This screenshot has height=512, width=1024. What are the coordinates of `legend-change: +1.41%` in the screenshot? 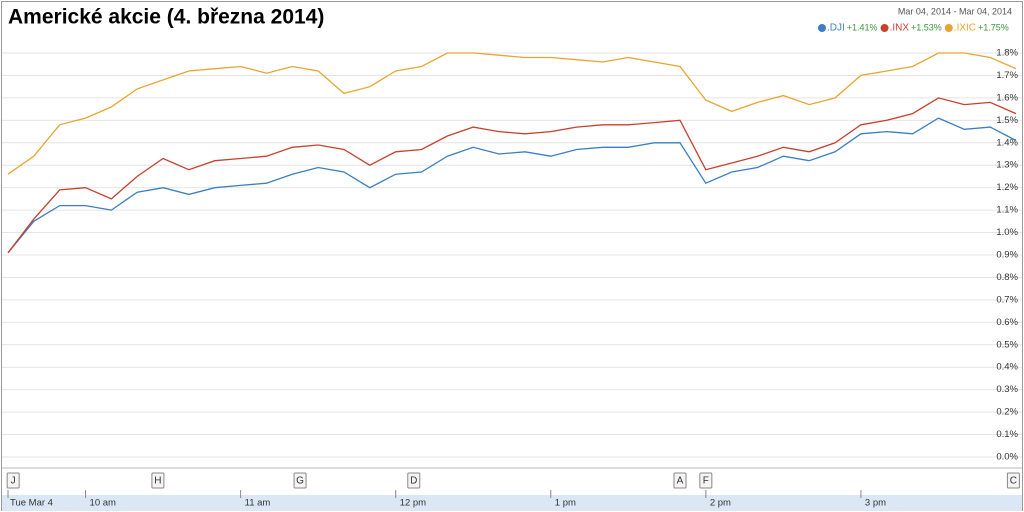 It's located at (862, 27).